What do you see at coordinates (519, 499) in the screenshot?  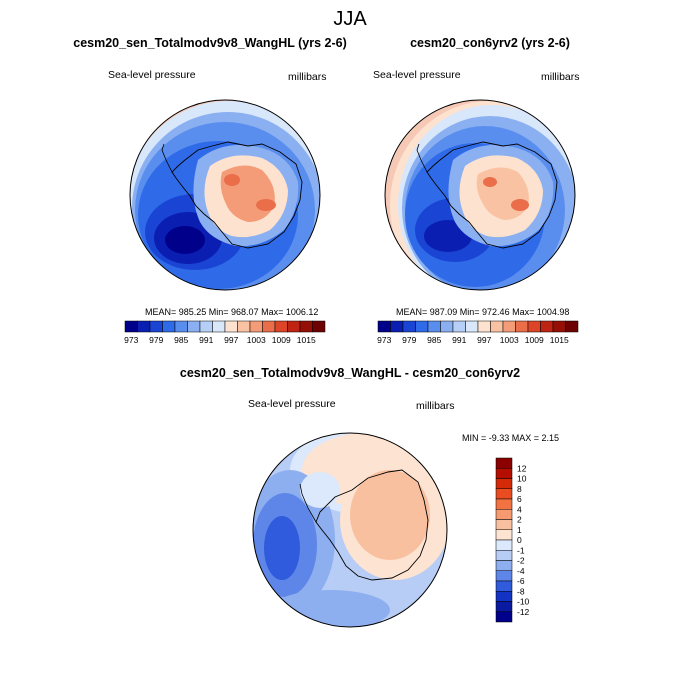 I see `colorbar-tick-label: 6` at bounding box center [519, 499].